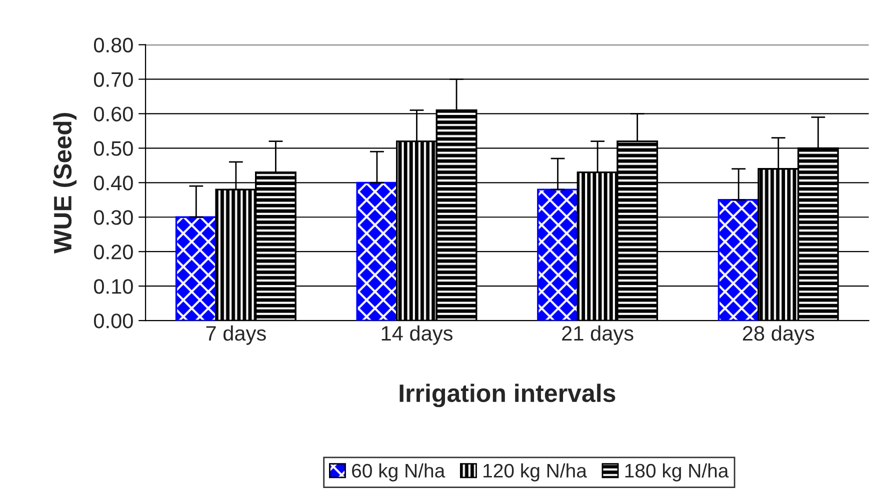 This screenshot has height=497, width=882. What do you see at coordinates (113, 45) in the screenshot?
I see `y-tick-label: 0.80` at bounding box center [113, 45].